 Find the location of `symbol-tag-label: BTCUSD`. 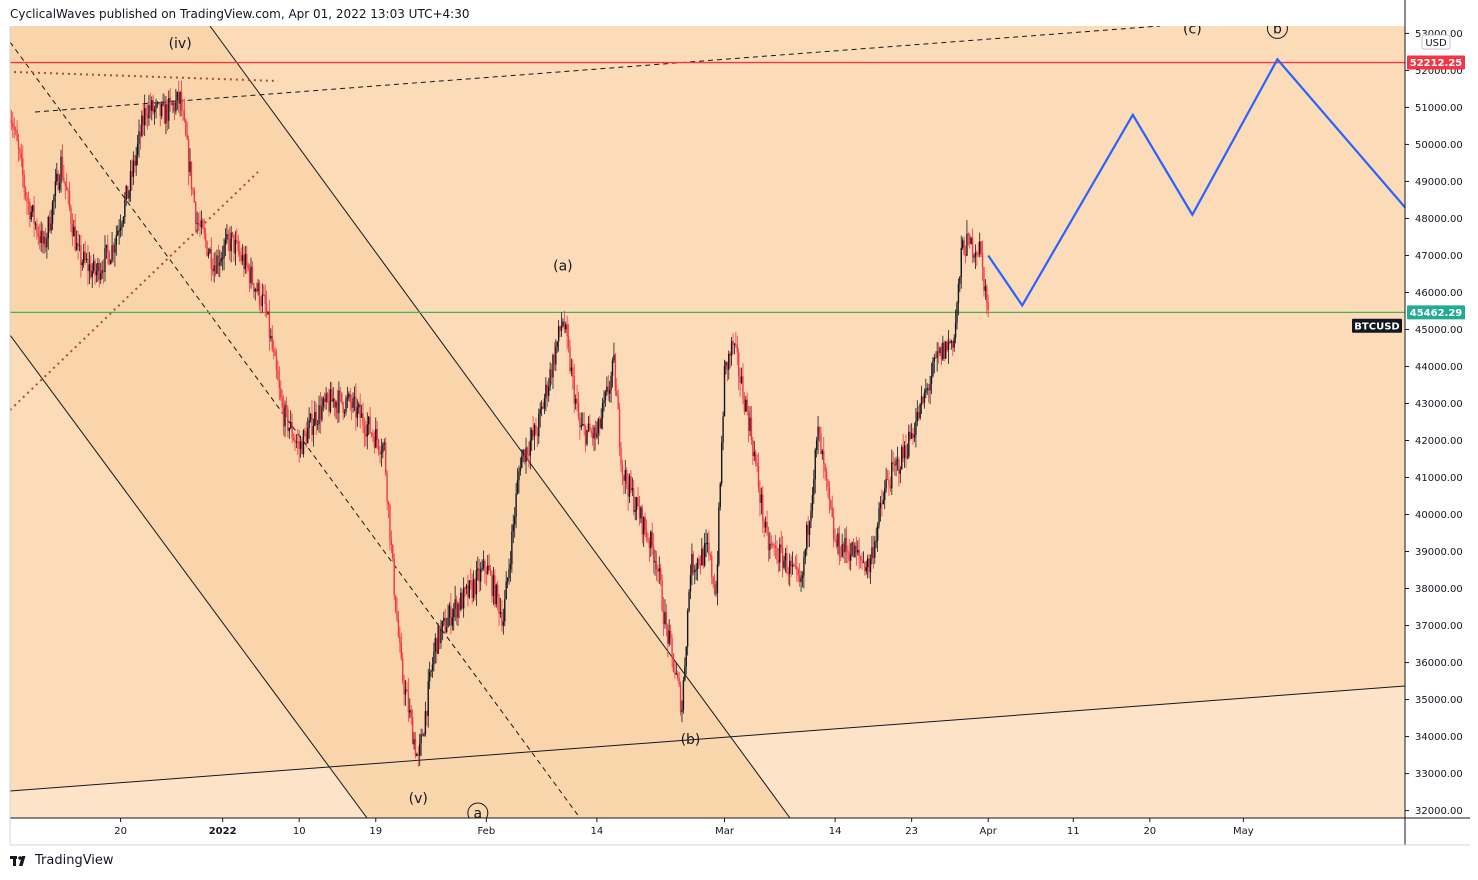

symbol-tag-label: BTCUSD is located at coordinates (1376, 326).